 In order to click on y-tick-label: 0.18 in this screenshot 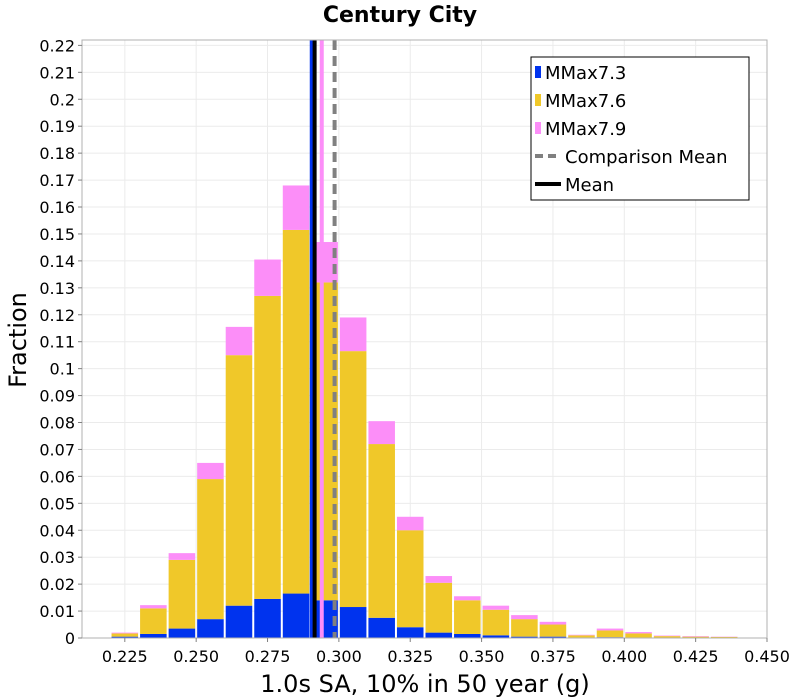, I will do `click(57, 153)`.